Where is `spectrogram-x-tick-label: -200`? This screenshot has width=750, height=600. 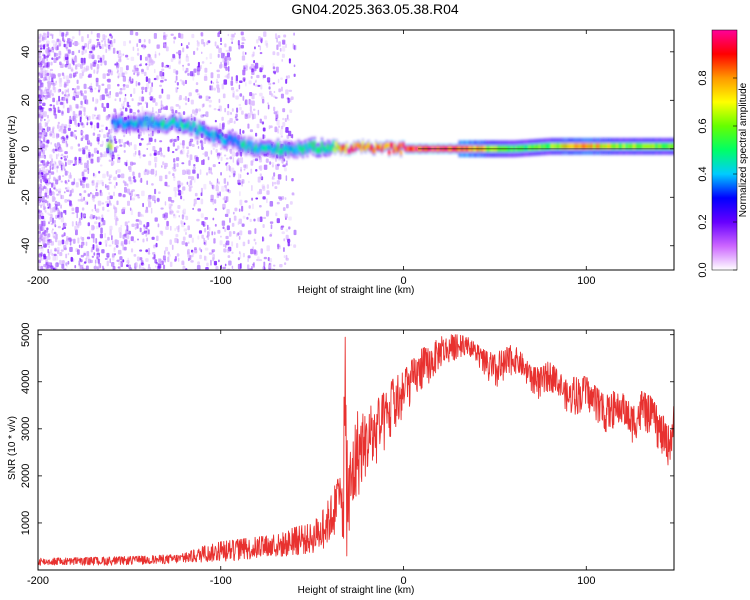
spectrogram-x-tick-label: -200 is located at coordinates (38, 281).